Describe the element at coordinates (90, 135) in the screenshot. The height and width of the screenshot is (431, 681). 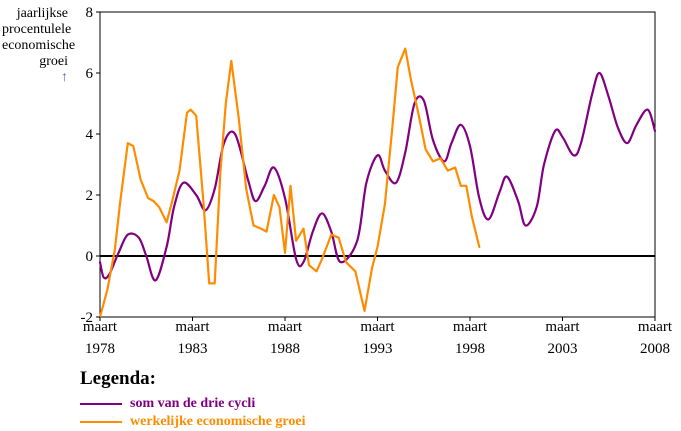
I see `y-tick-label: 4` at that location.